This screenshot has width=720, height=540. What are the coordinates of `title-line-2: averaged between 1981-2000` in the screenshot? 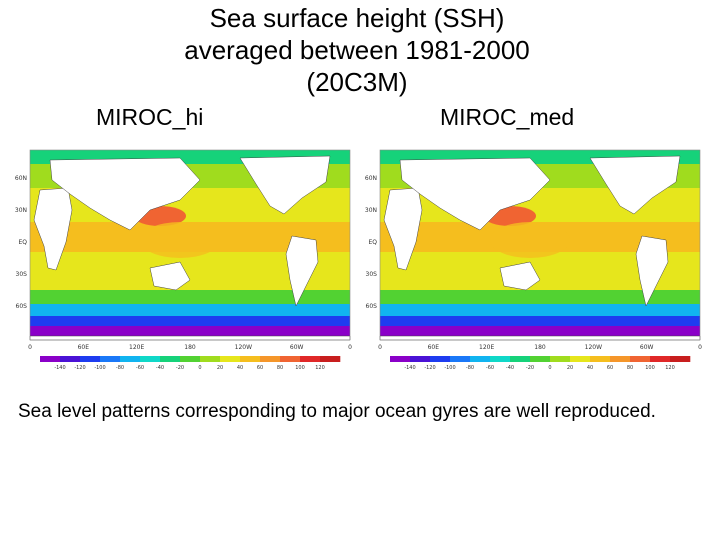 It's located at (357, 50).